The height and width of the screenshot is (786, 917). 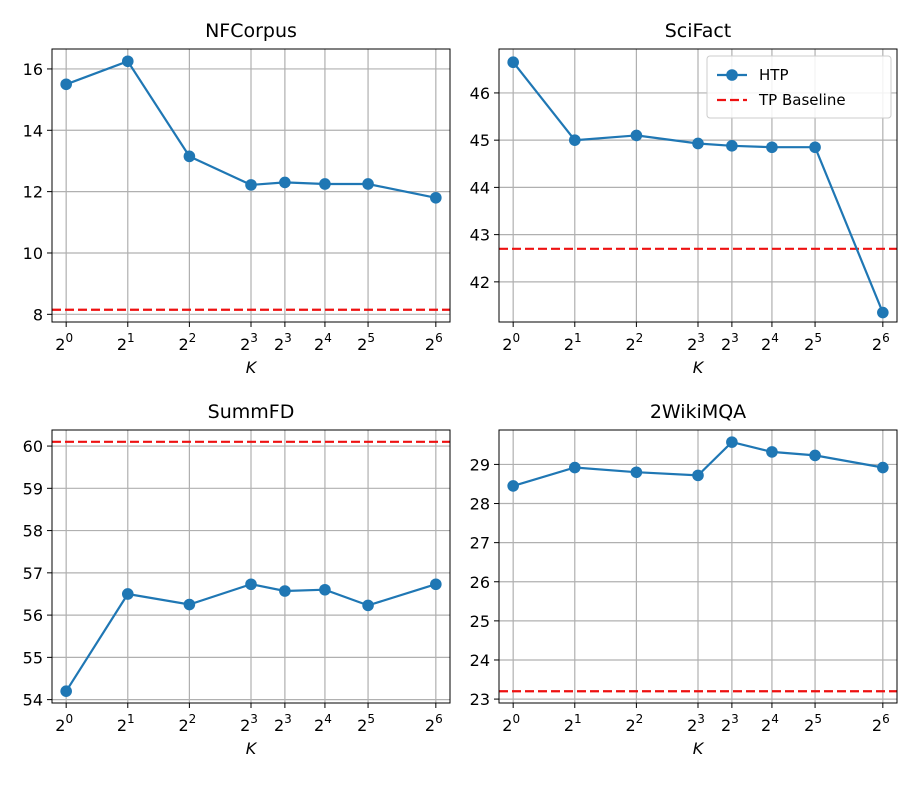 I want to click on y-tick-label: 29, so click(x=480, y=464).